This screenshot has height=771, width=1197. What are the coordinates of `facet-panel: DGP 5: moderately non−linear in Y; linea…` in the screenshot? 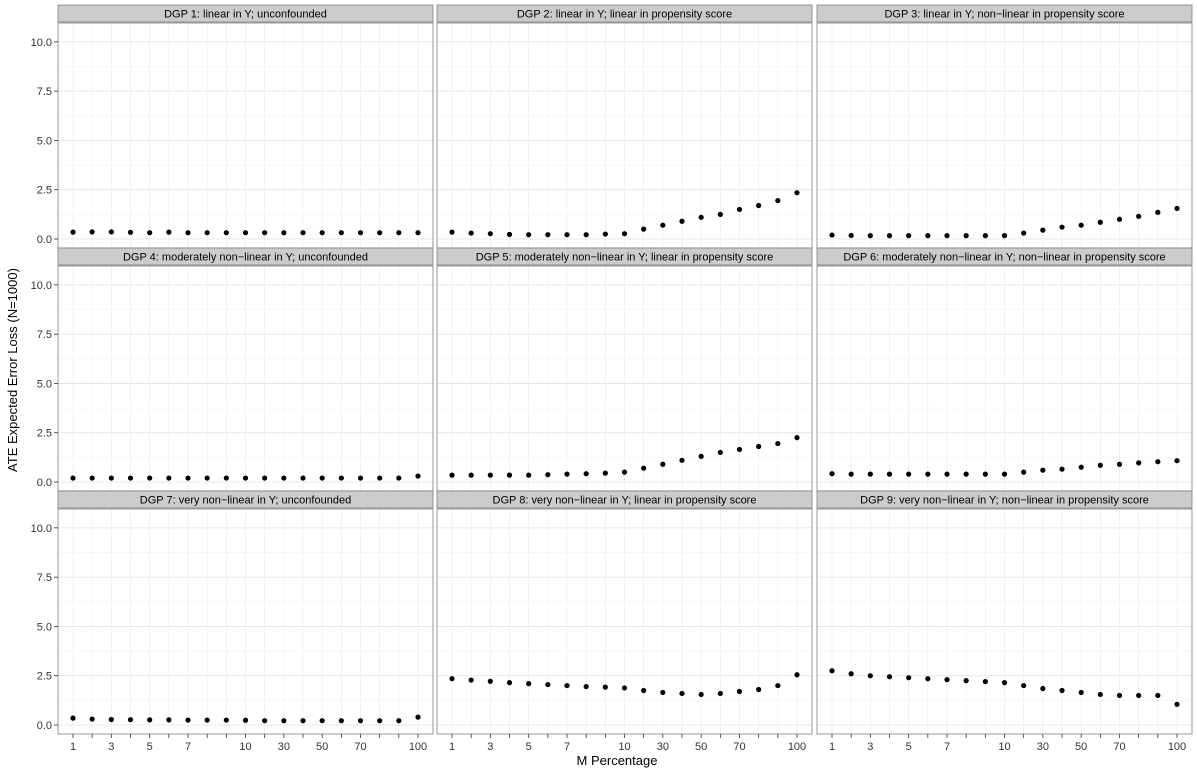 It's located at (624, 369).